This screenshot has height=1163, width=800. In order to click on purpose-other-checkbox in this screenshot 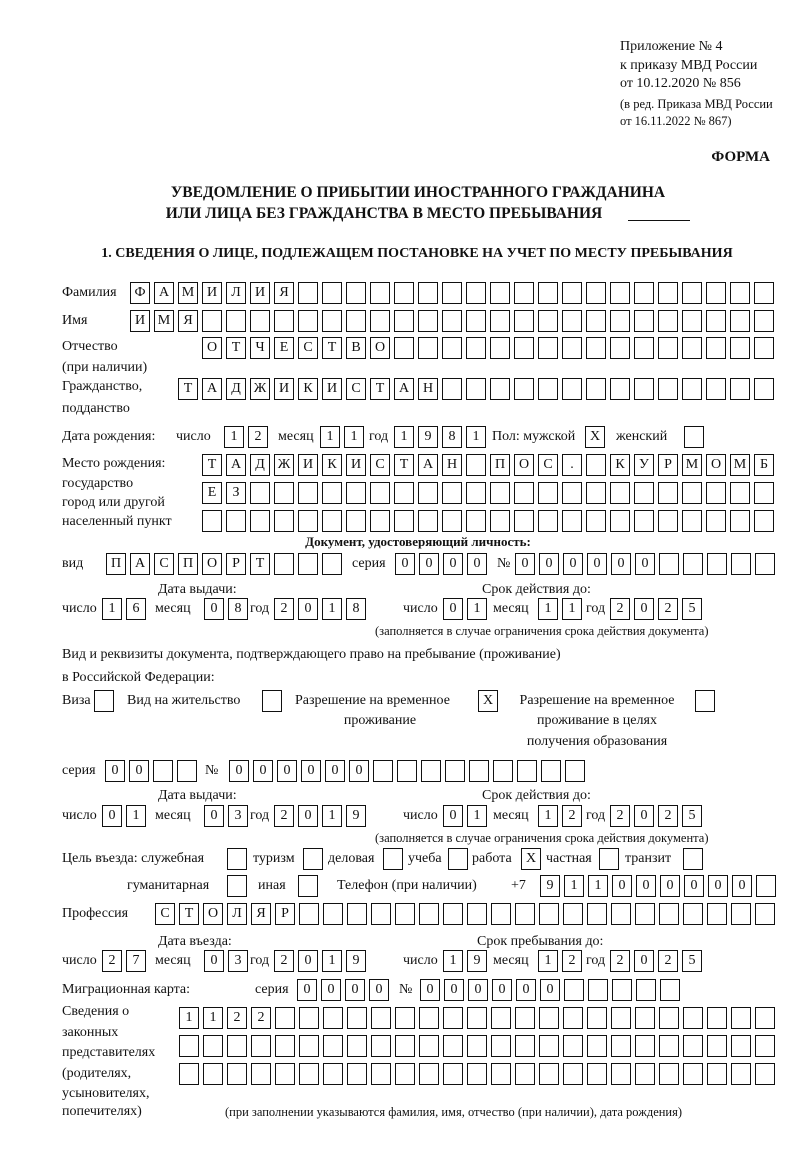, I will do `click(308, 886)`.